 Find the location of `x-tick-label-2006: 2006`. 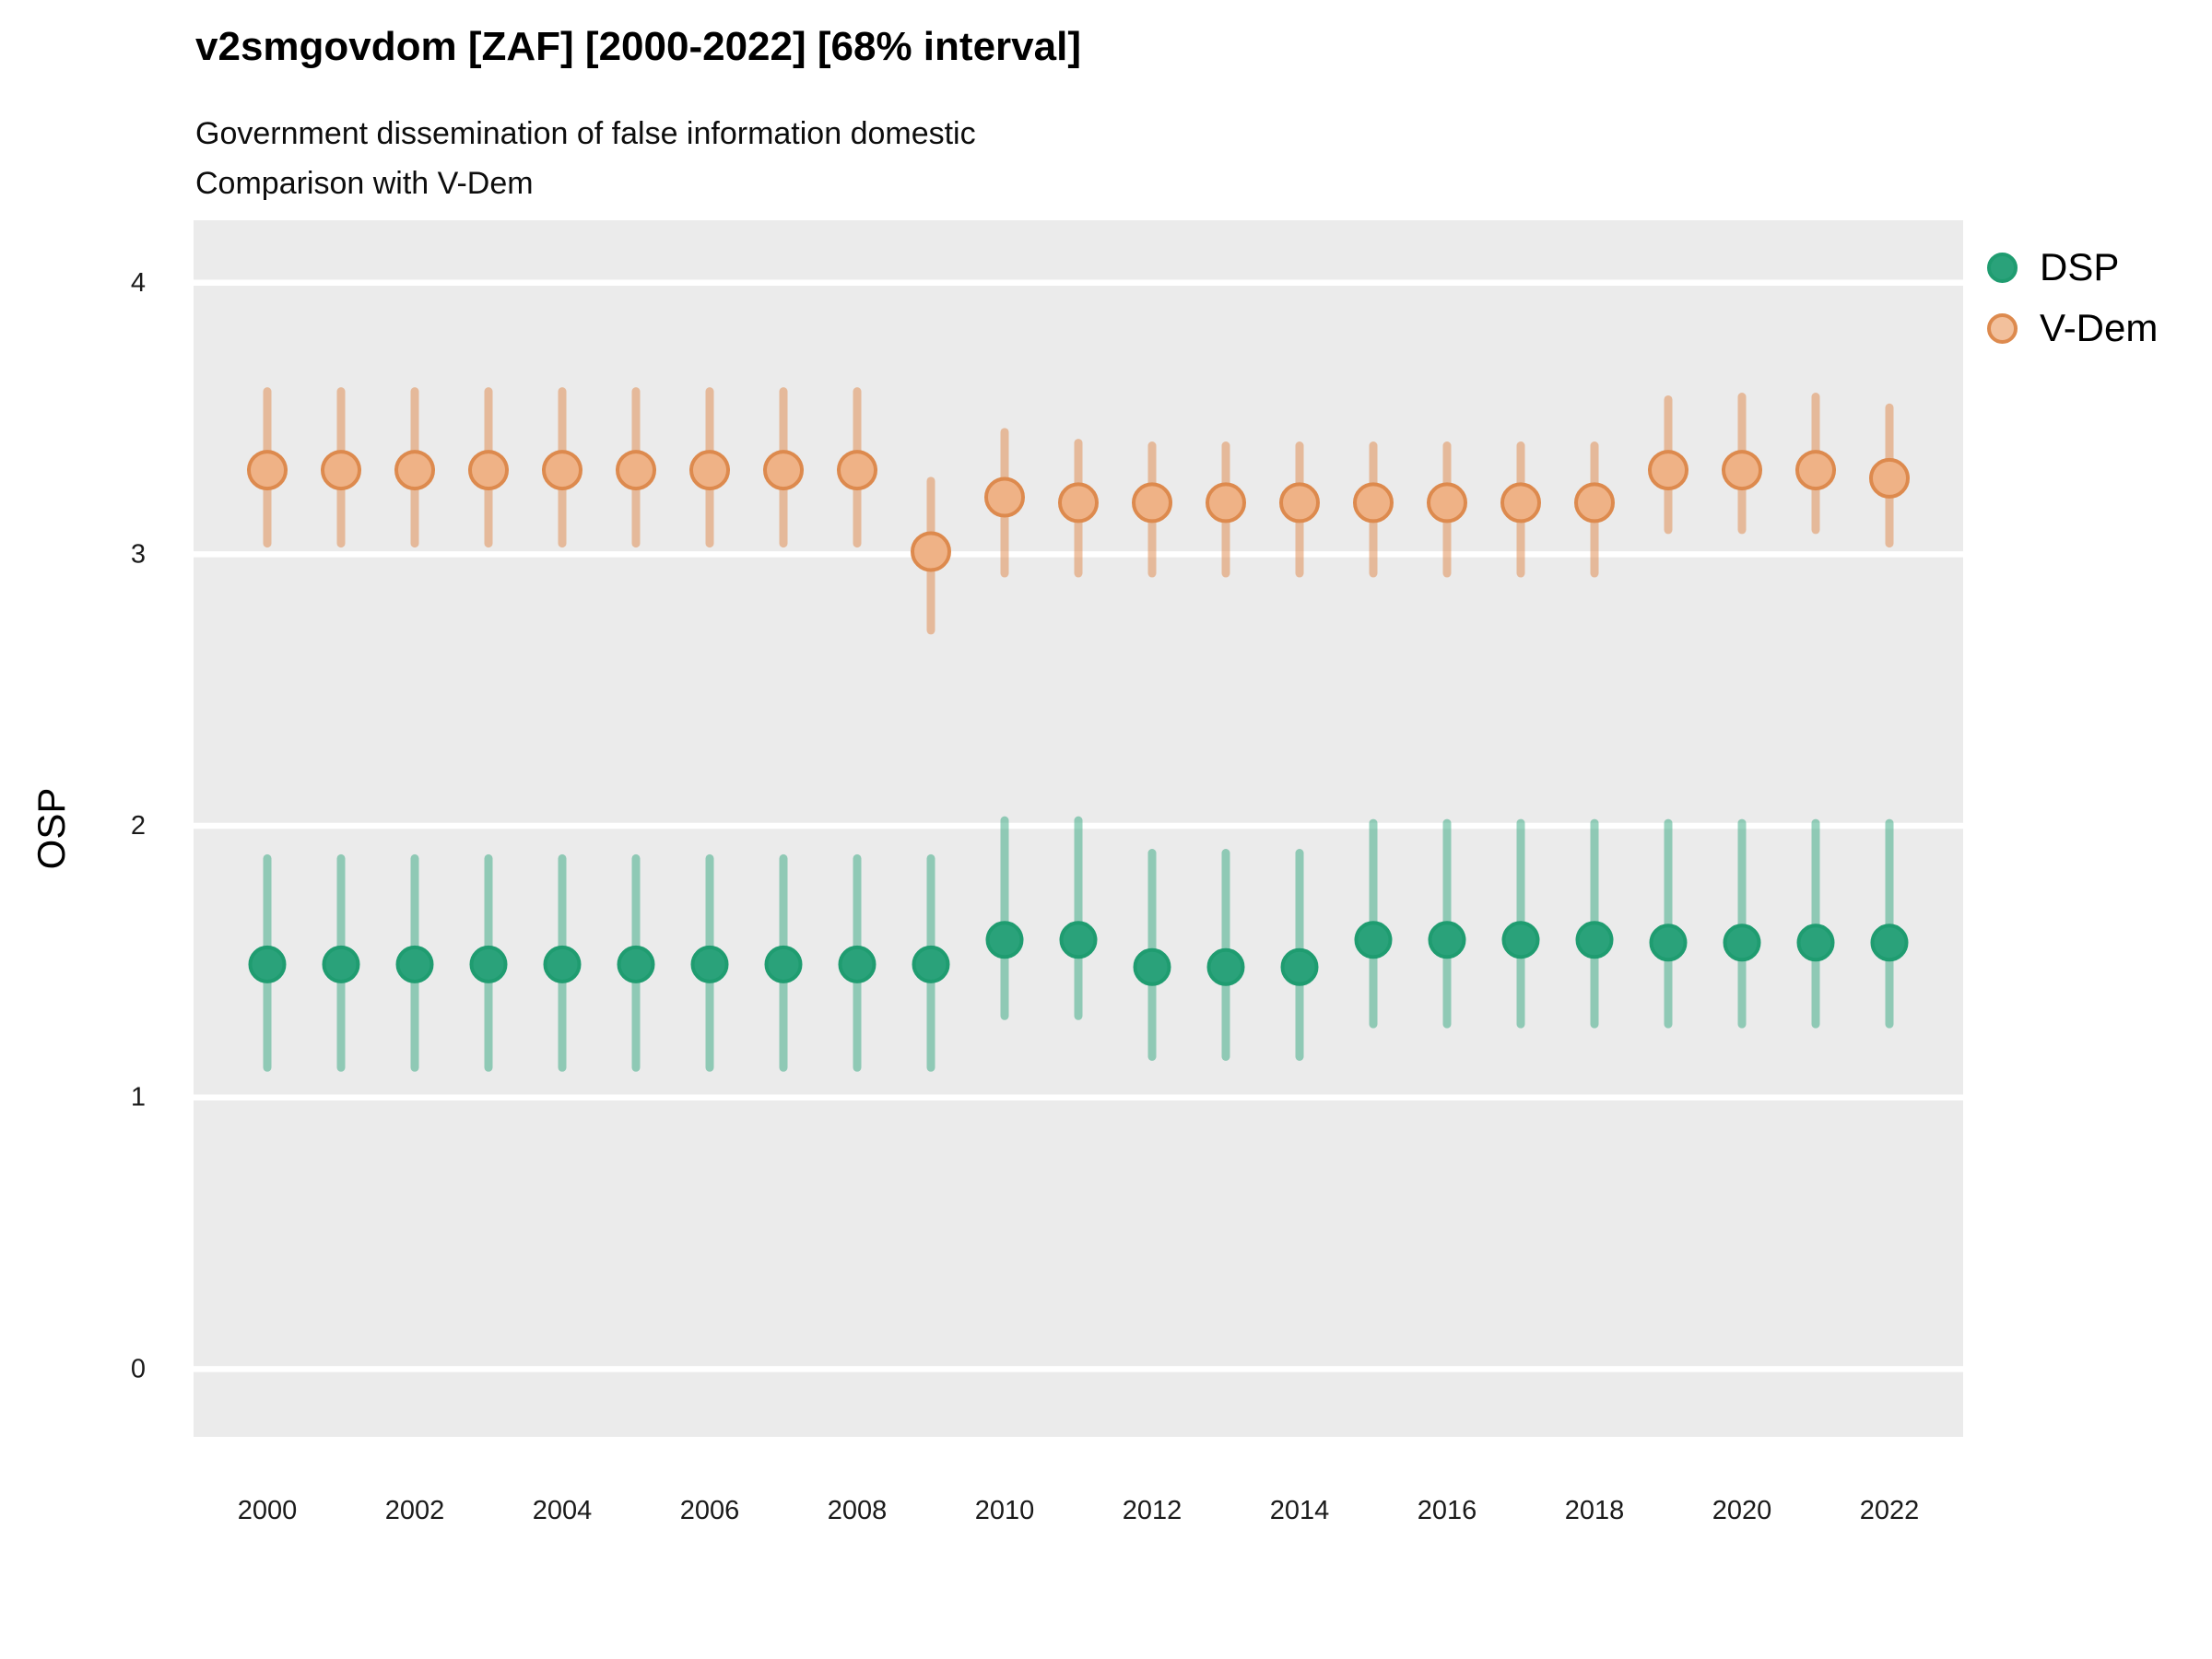

x-tick-label-2006: 2006 is located at coordinates (710, 1510).